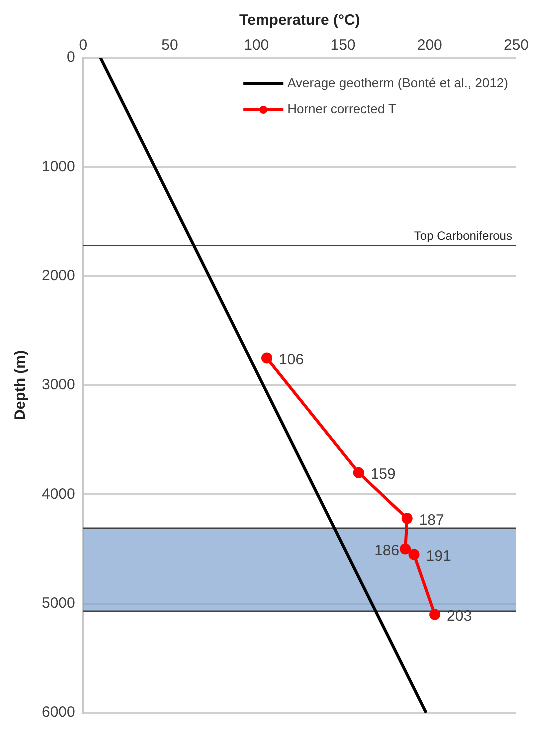 This screenshot has height=738, width=540. Describe the element at coordinates (300, 21) in the screenshot. I see `x-axis-title: Temperature (°C)` at that location.